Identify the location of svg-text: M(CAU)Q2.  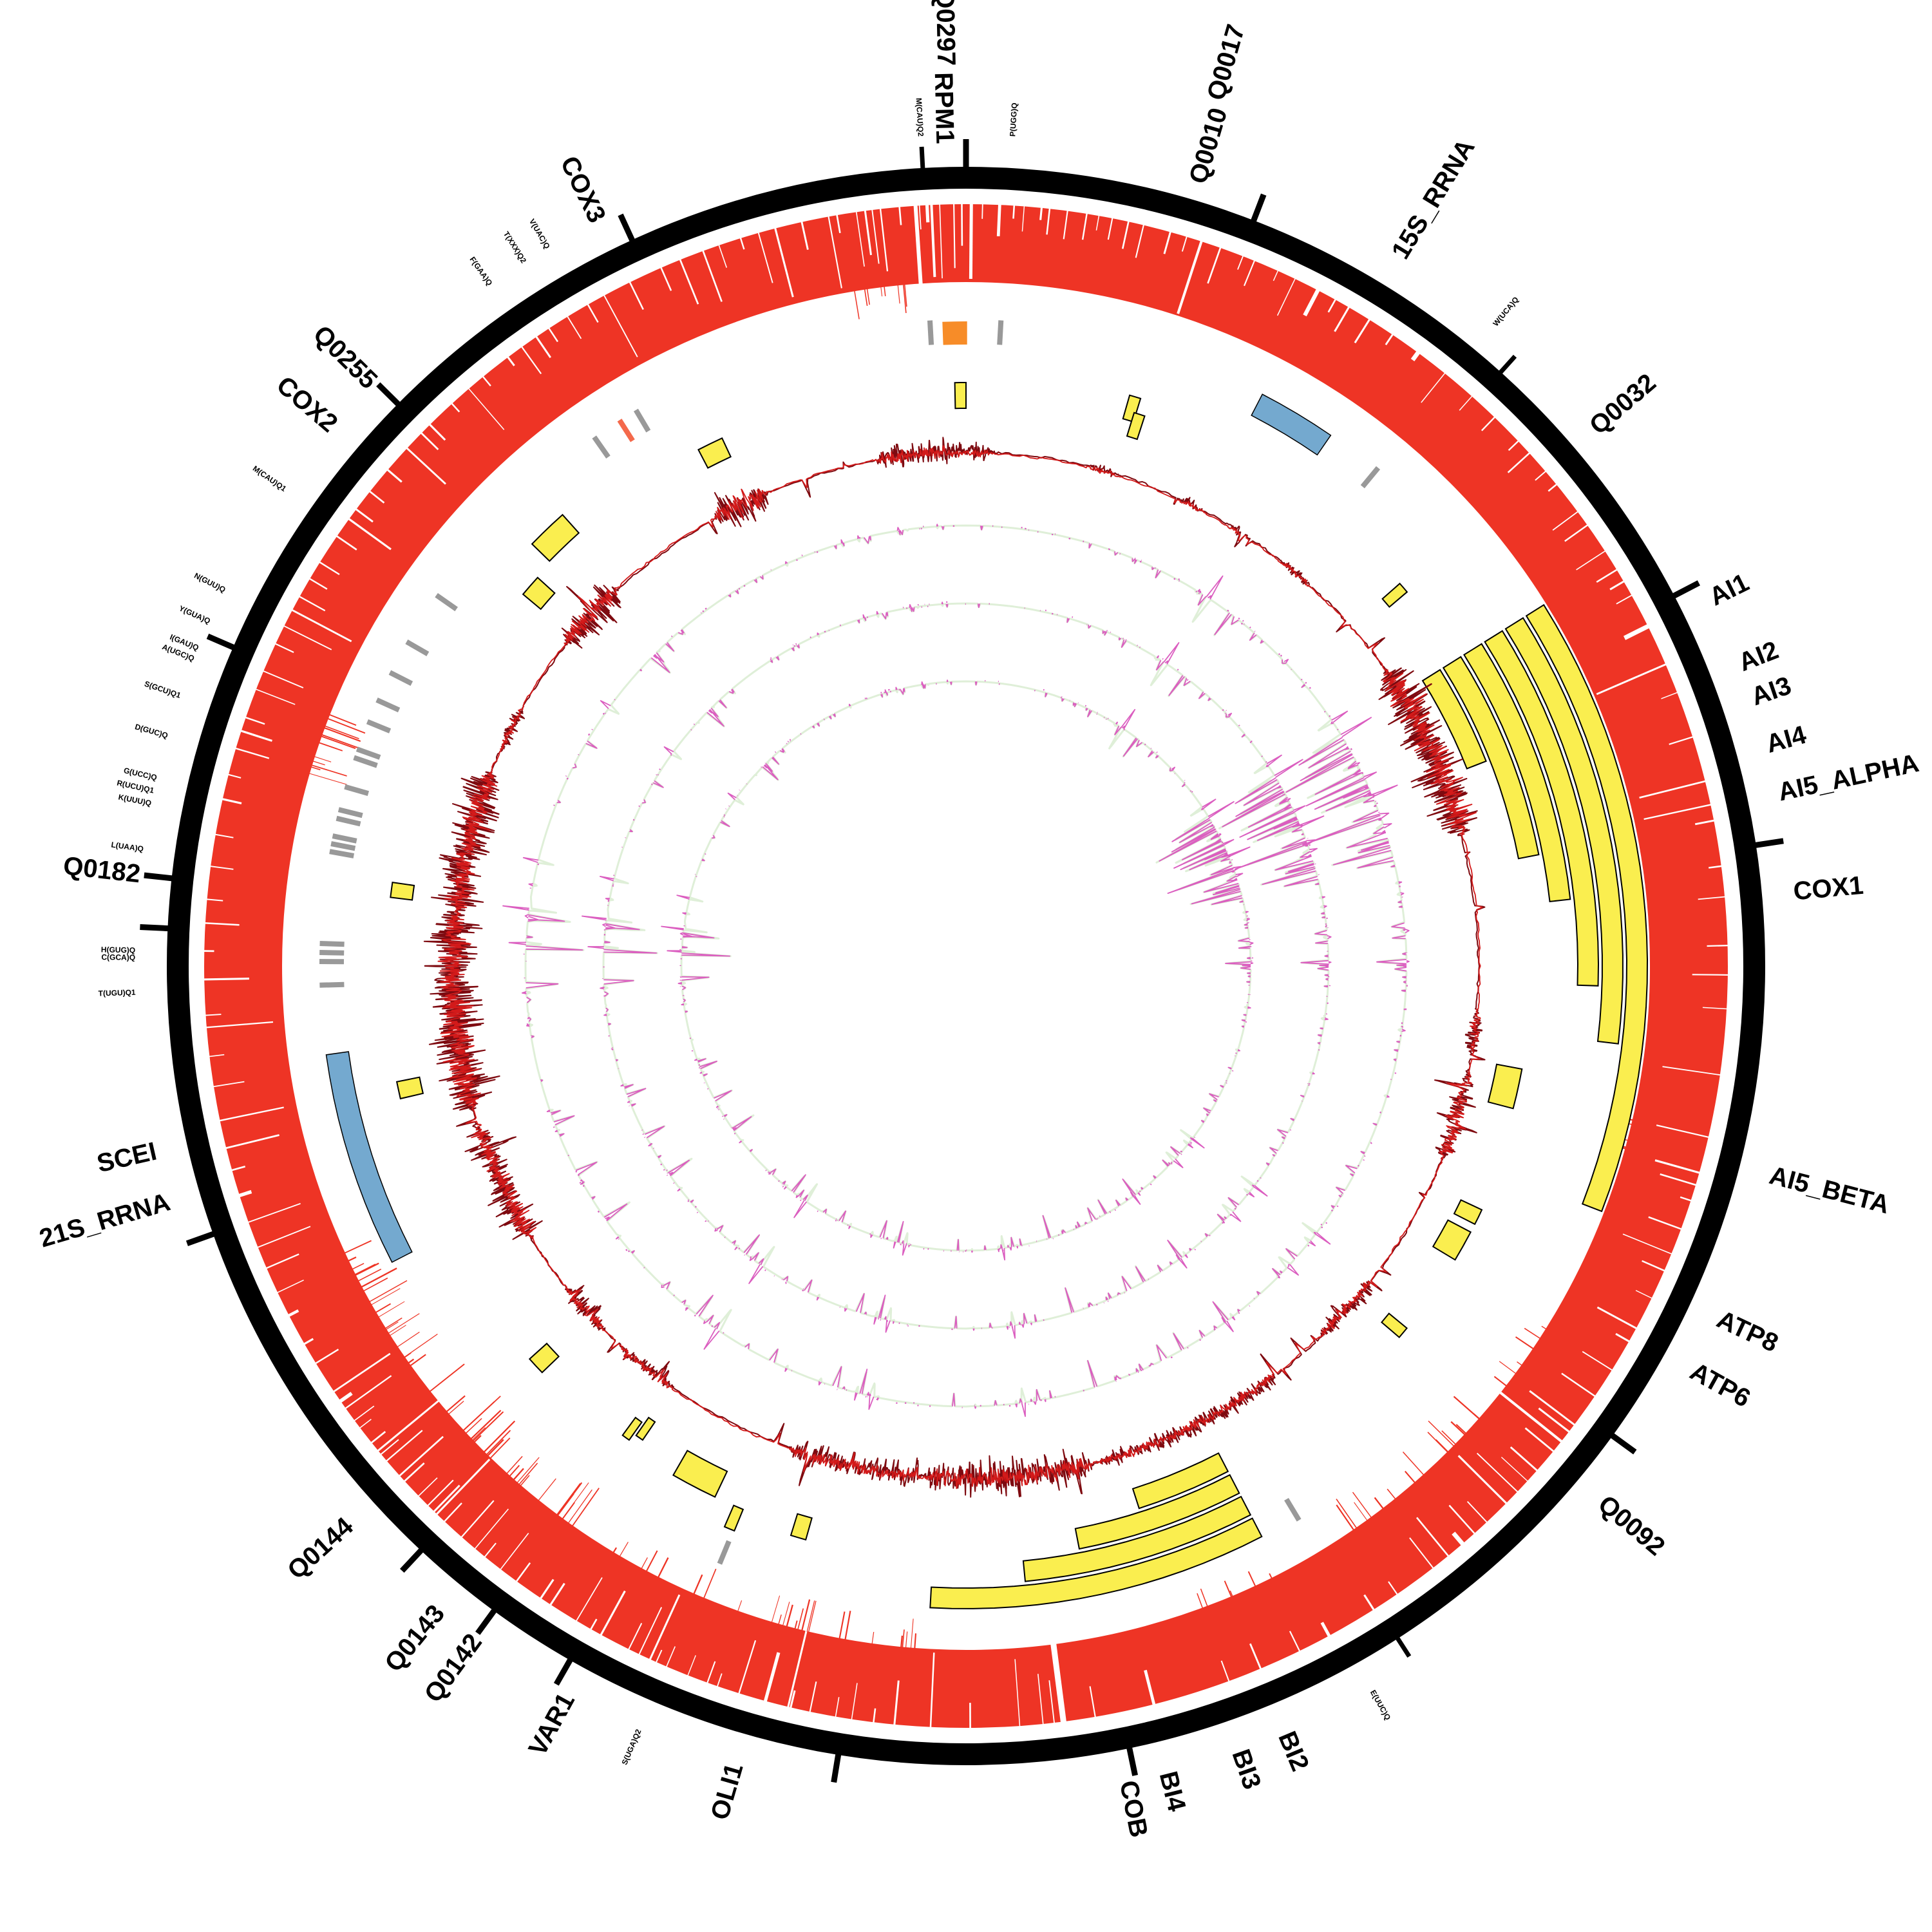
(919, 117).